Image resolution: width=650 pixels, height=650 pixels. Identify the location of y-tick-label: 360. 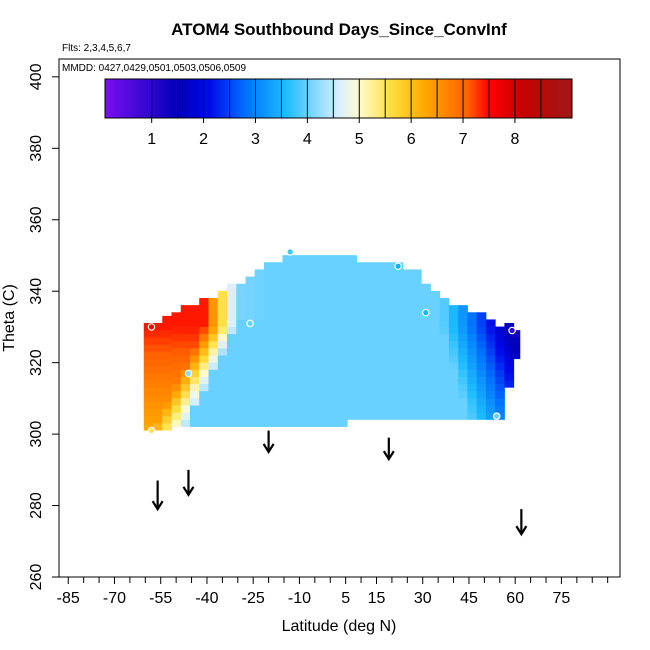
(36, 219).